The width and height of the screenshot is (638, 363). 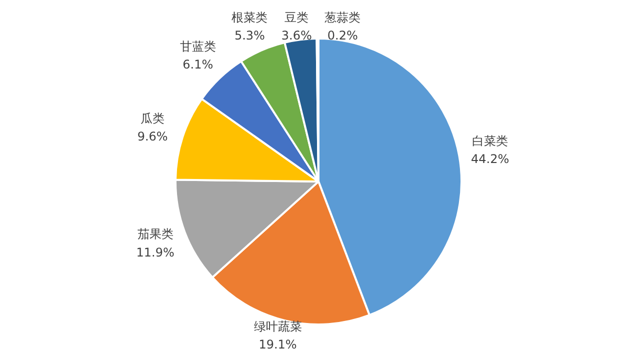 What do you see at coordinates (155, 234) in the screenshot?
I see `slice-label: 茄果类` at bounding box center [155, 234].